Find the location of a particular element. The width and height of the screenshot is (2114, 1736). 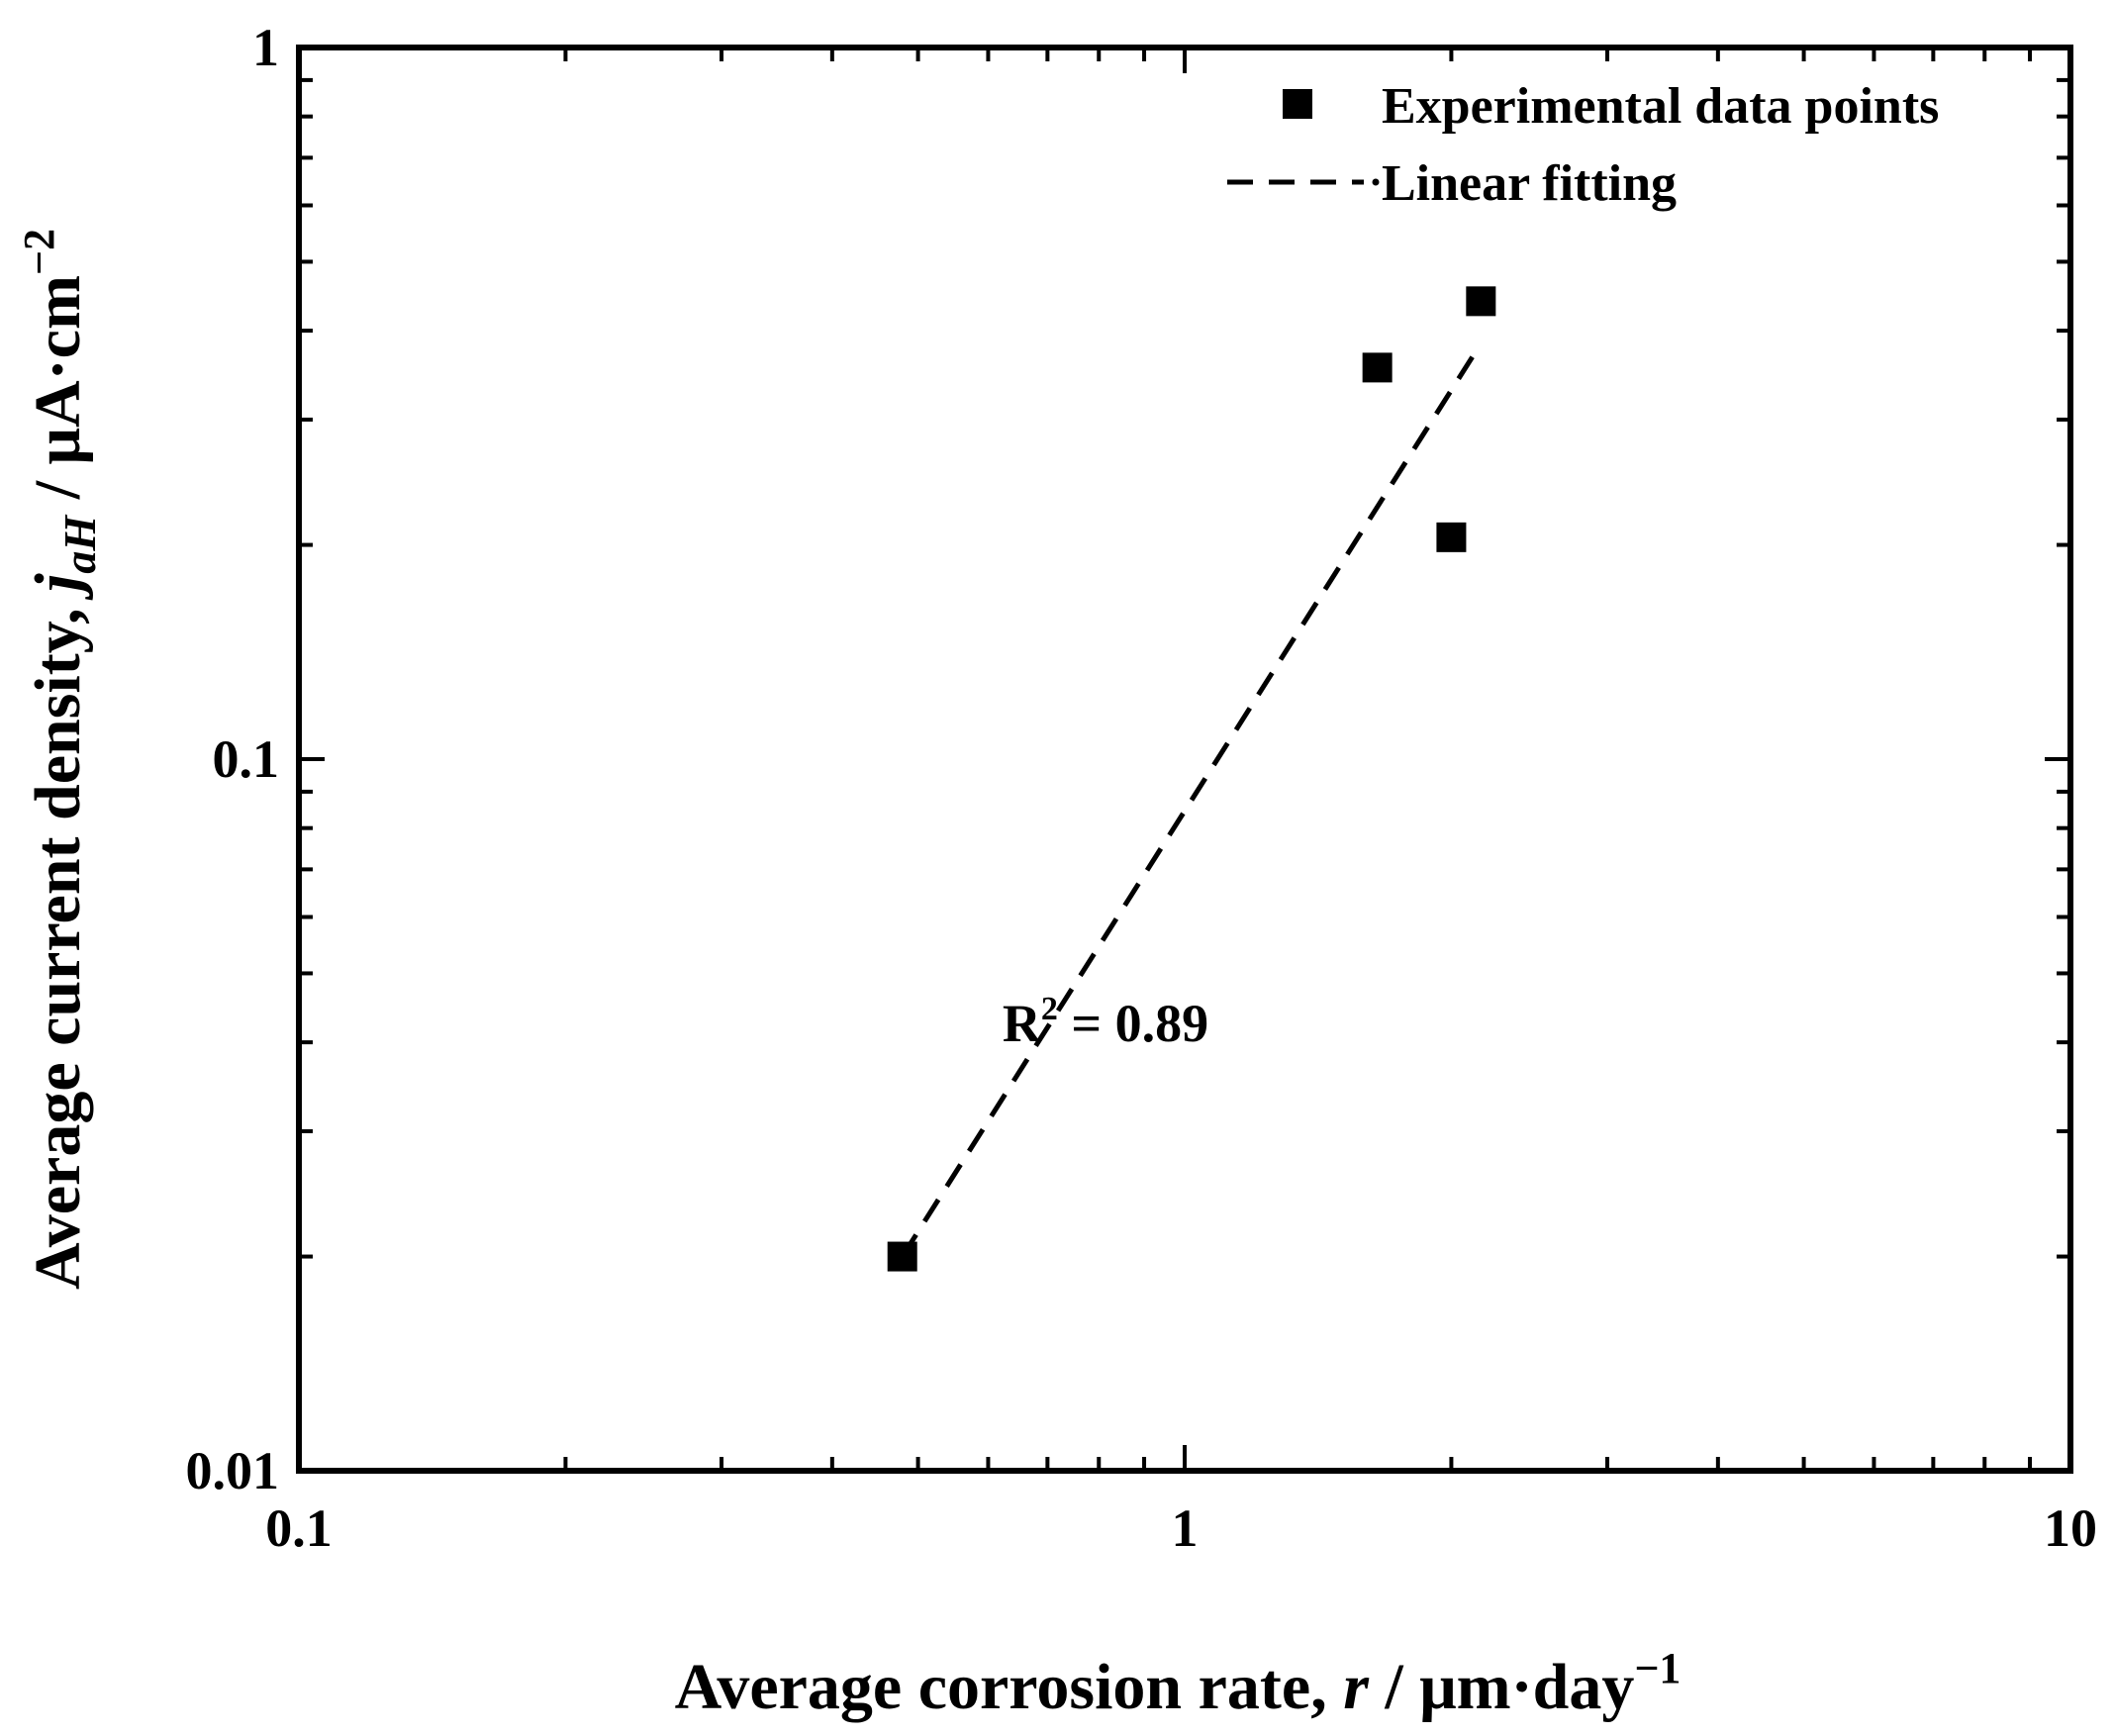

legend-label-experimental: Experimental data points is located at coordinates (1660, 106).